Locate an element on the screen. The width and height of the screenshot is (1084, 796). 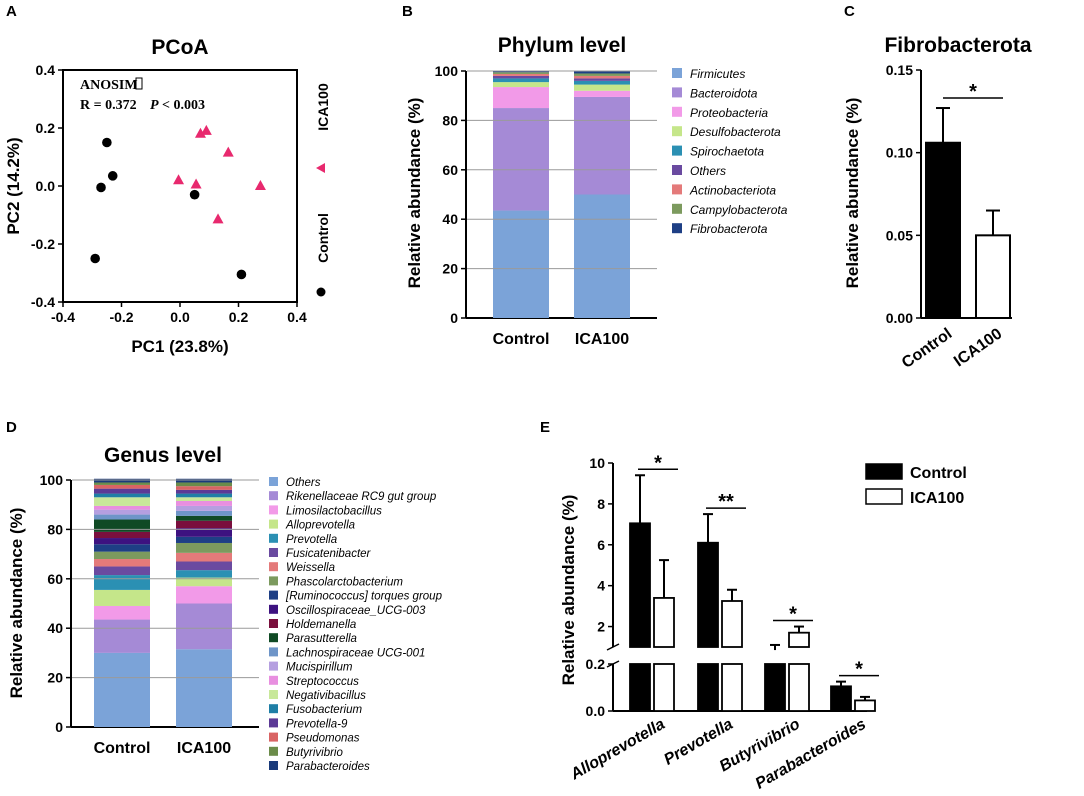
genera-significance-star: * is located at coordinates (859, 670).